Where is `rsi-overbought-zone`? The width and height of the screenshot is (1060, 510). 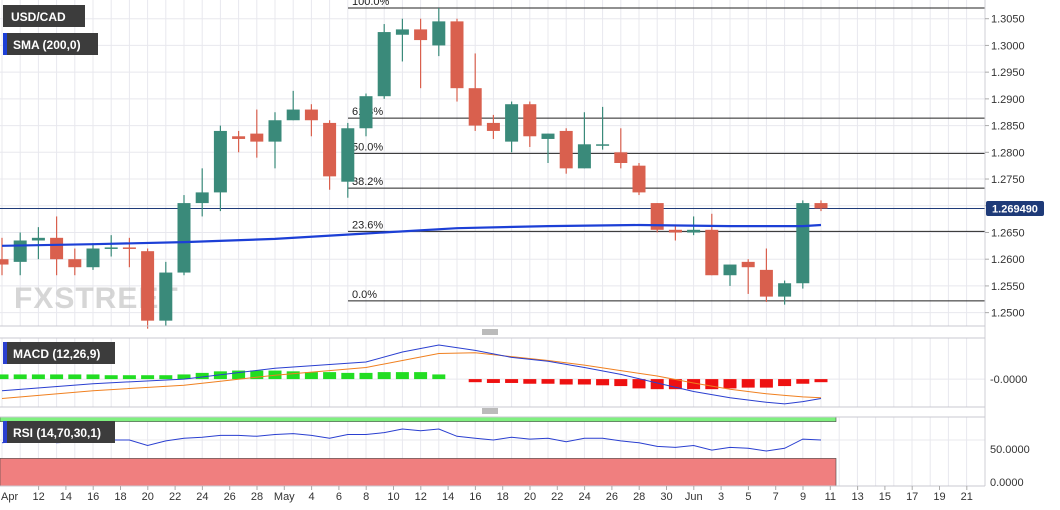
rsi-overbought-zone is located at coordinates (418, 419).